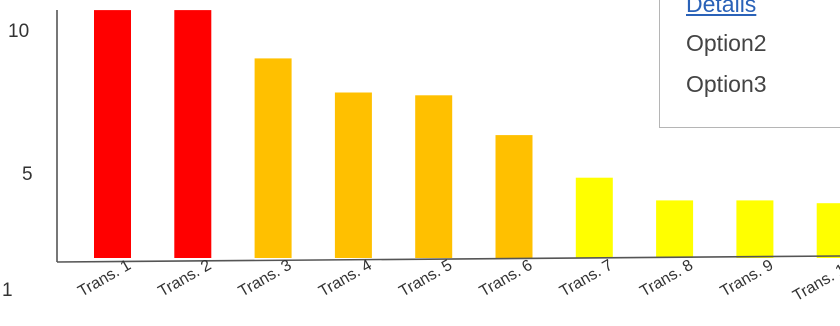  I want to click on y-tick-label: 1, so click(7, 290).